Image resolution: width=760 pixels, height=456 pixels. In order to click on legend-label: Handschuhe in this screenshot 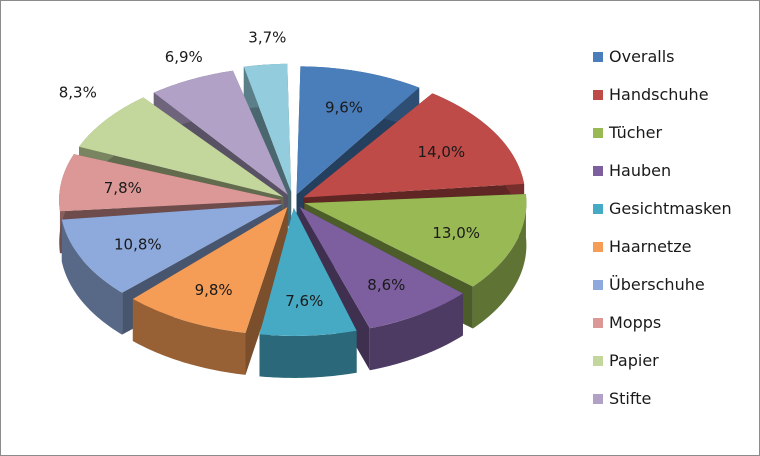, I will do `click(659, 94)`.